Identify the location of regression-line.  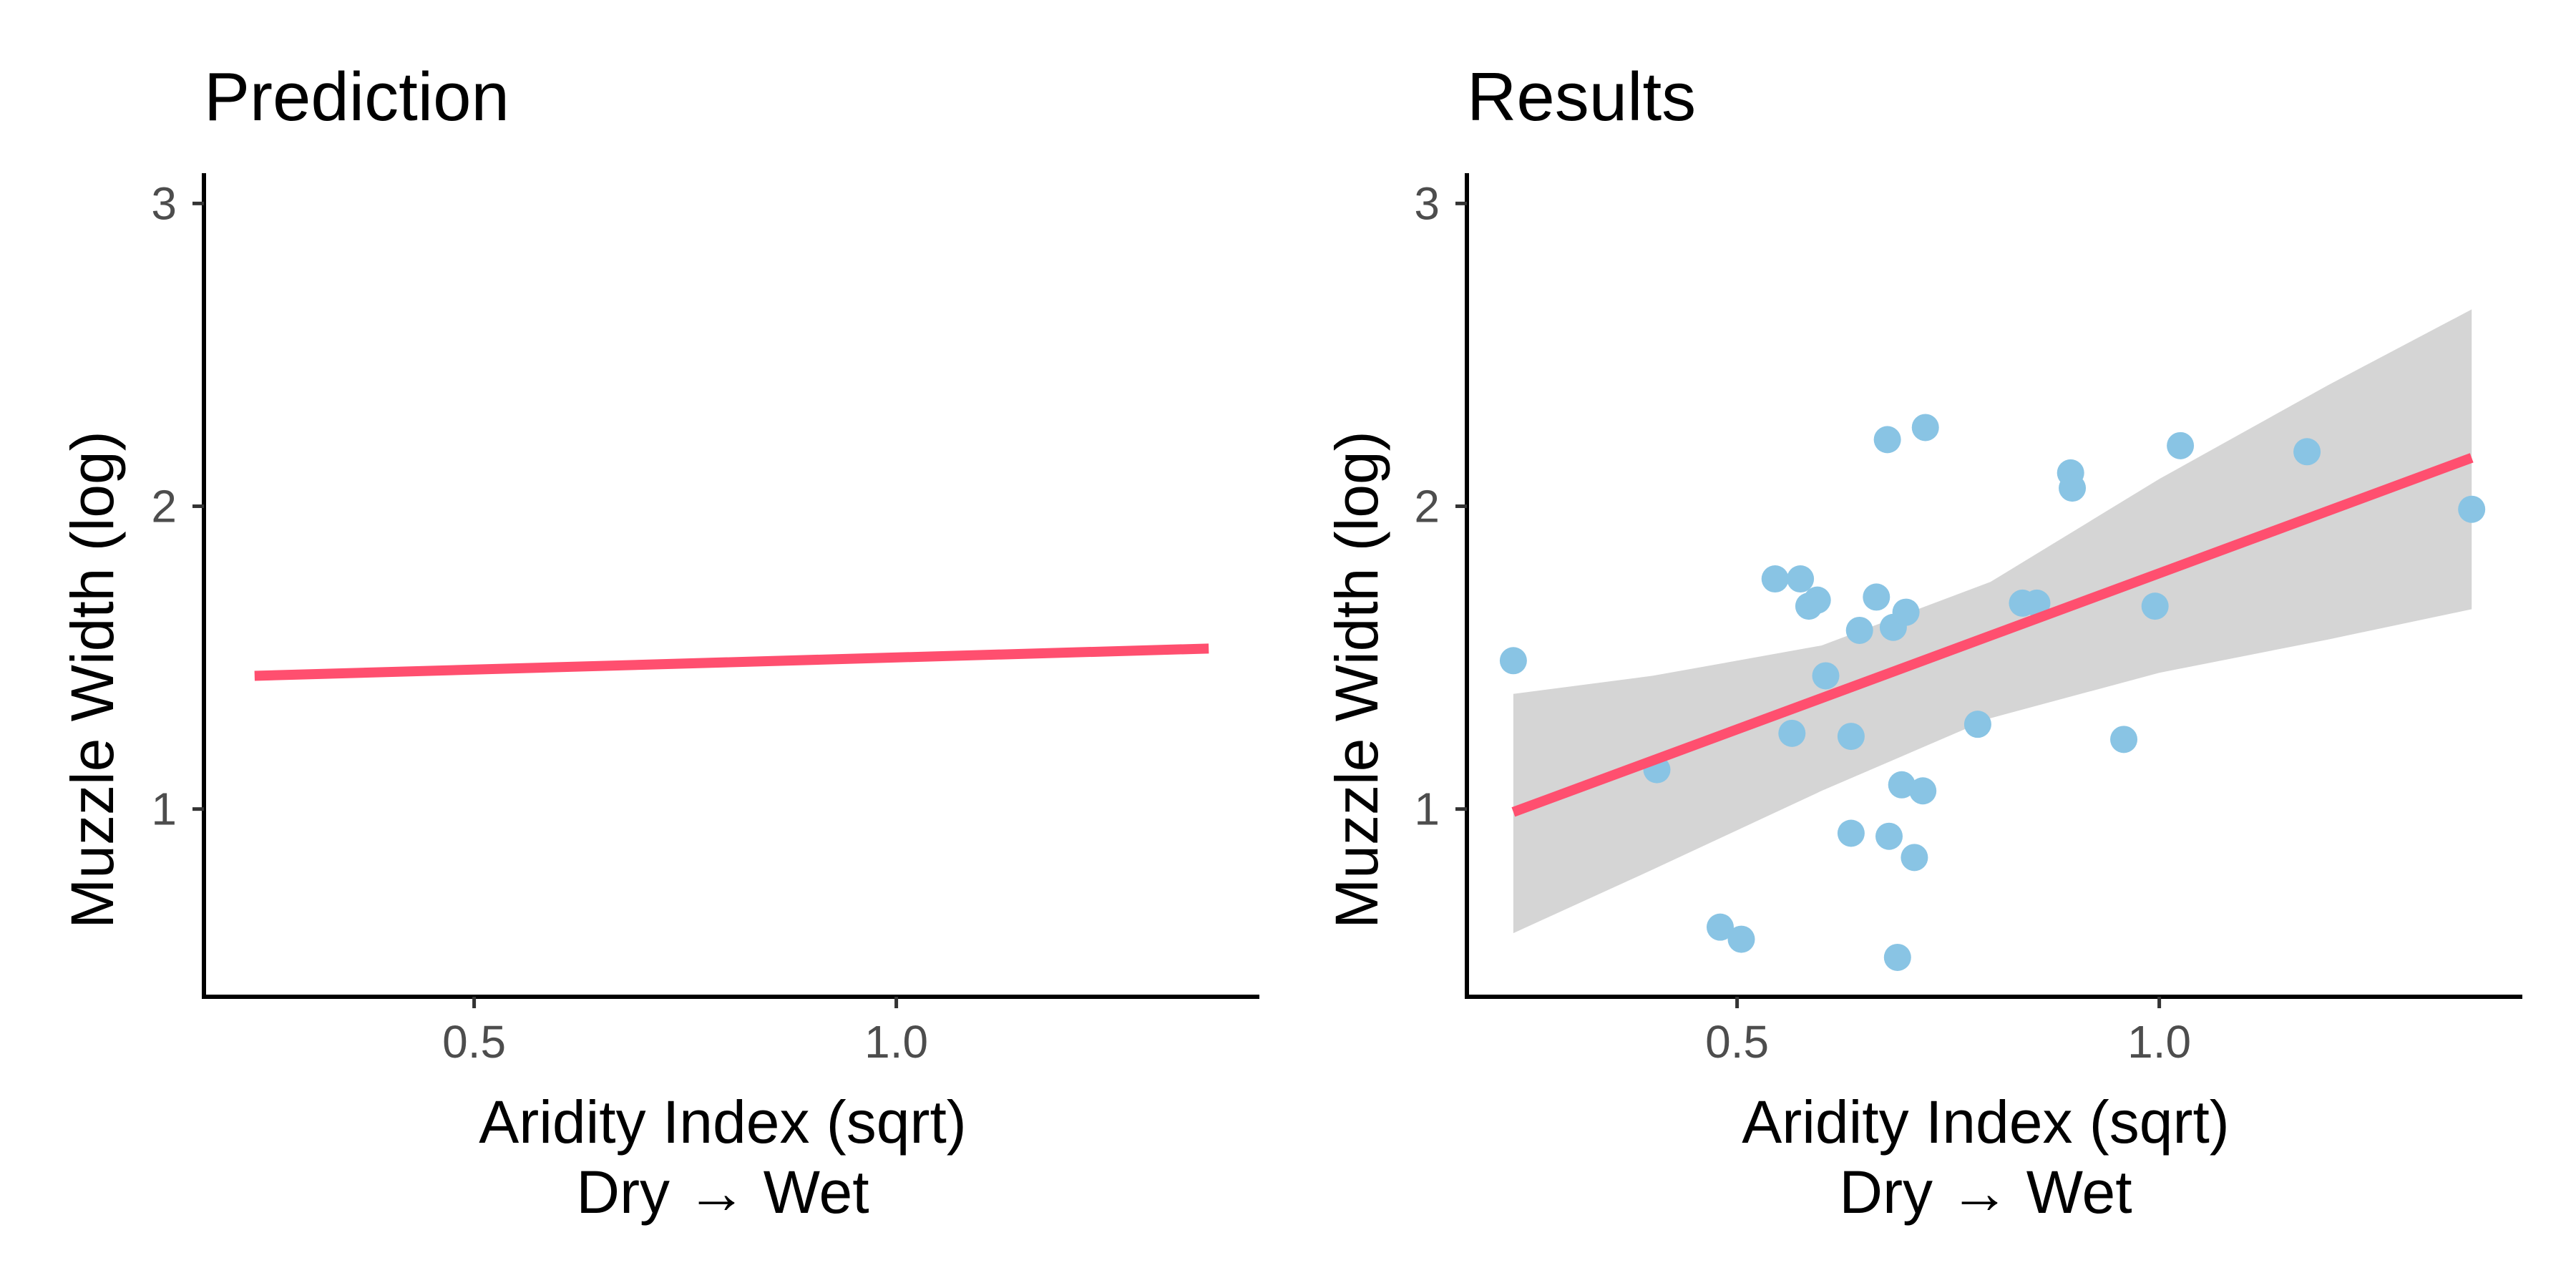
(1992, 635).